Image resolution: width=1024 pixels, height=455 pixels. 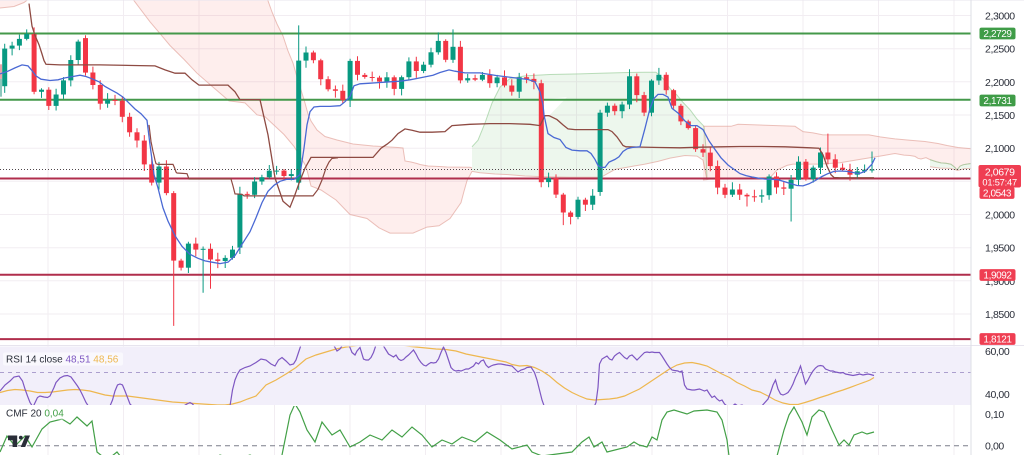 What do you see at coordinates (62, 360) in the screenshot?
I see `svg-text: RSI 14 close 48,51 48,56` at bounding box center [62, 360].